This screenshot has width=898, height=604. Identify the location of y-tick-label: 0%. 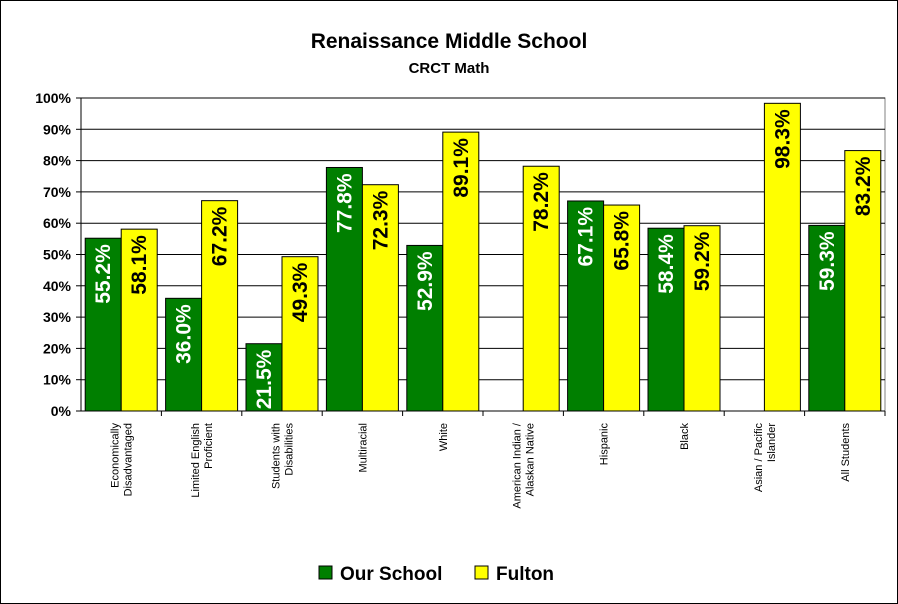
(61, 411).